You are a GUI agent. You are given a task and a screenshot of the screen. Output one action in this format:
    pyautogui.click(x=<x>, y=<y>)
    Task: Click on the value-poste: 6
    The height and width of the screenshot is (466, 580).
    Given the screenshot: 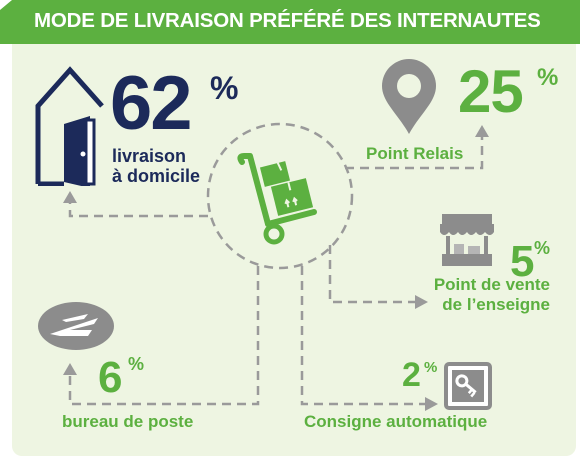 What is the action you would take?
    pyautogui.click(x=110, y=377)
    